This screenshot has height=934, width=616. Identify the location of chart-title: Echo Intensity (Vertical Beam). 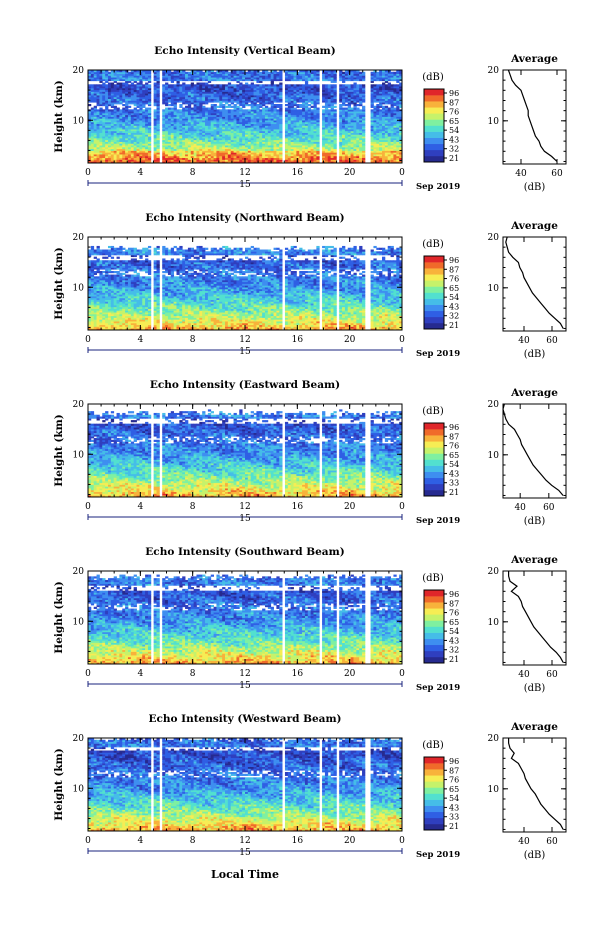
(244, 51).